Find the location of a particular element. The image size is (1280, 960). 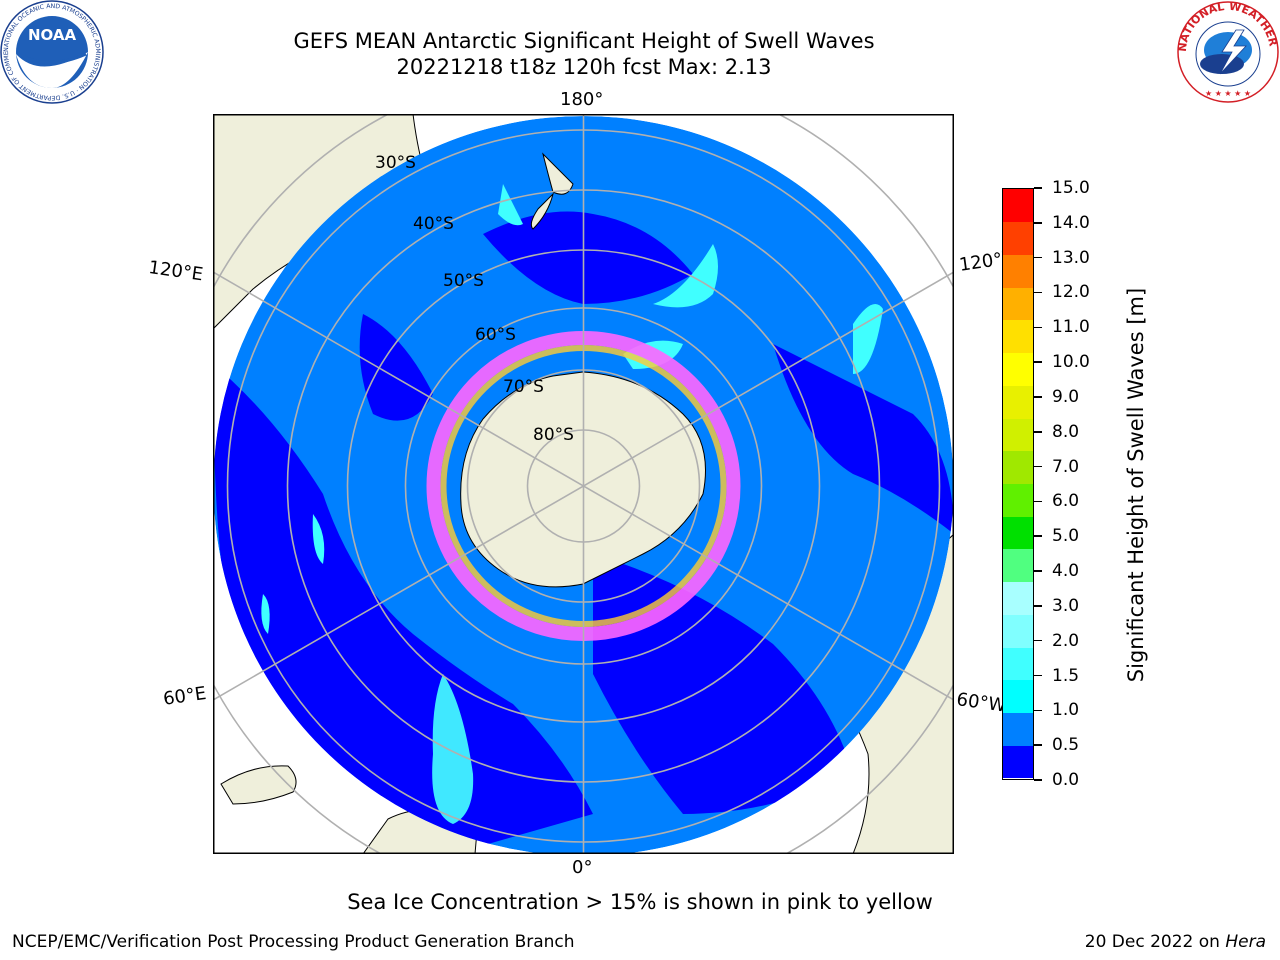

colorbar-tick-label: 0.5 is located at coordinates (1066, 745).